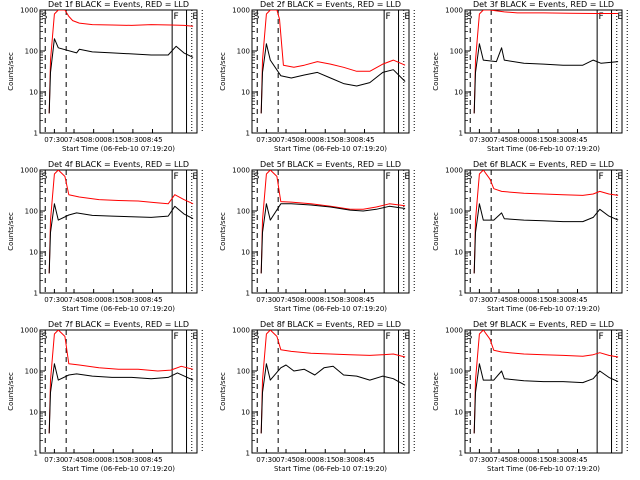 This screenshot has height=480, width=640. Describe the element at coordinates (330, 164) in the screenshot. I see `panel-5-title: Det 5f BLACK = Events, RED = LLD` at that location.